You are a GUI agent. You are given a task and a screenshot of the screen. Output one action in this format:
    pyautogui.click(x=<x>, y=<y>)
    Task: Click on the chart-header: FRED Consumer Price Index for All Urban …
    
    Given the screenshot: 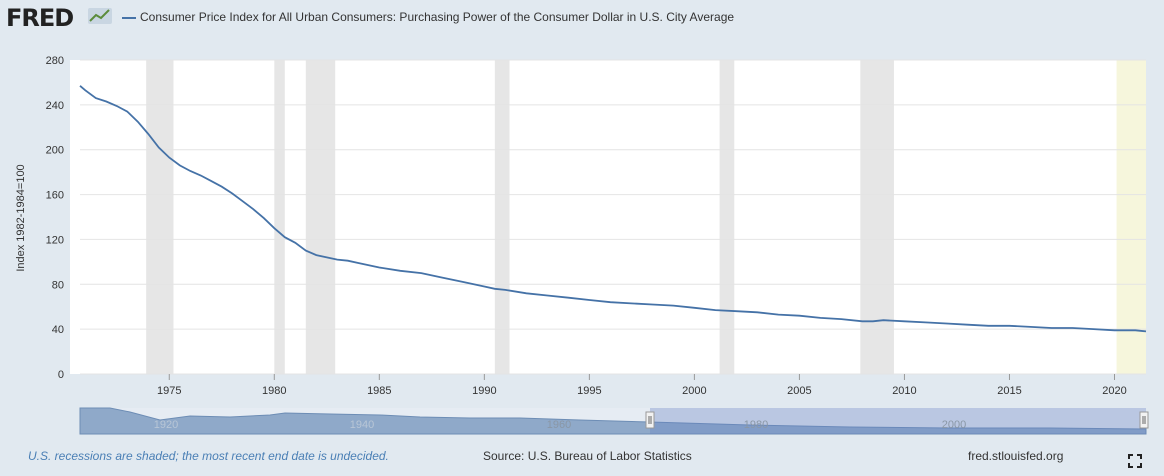 What is the action you would take?
    pyautogui.click(x=582, y=18)
    